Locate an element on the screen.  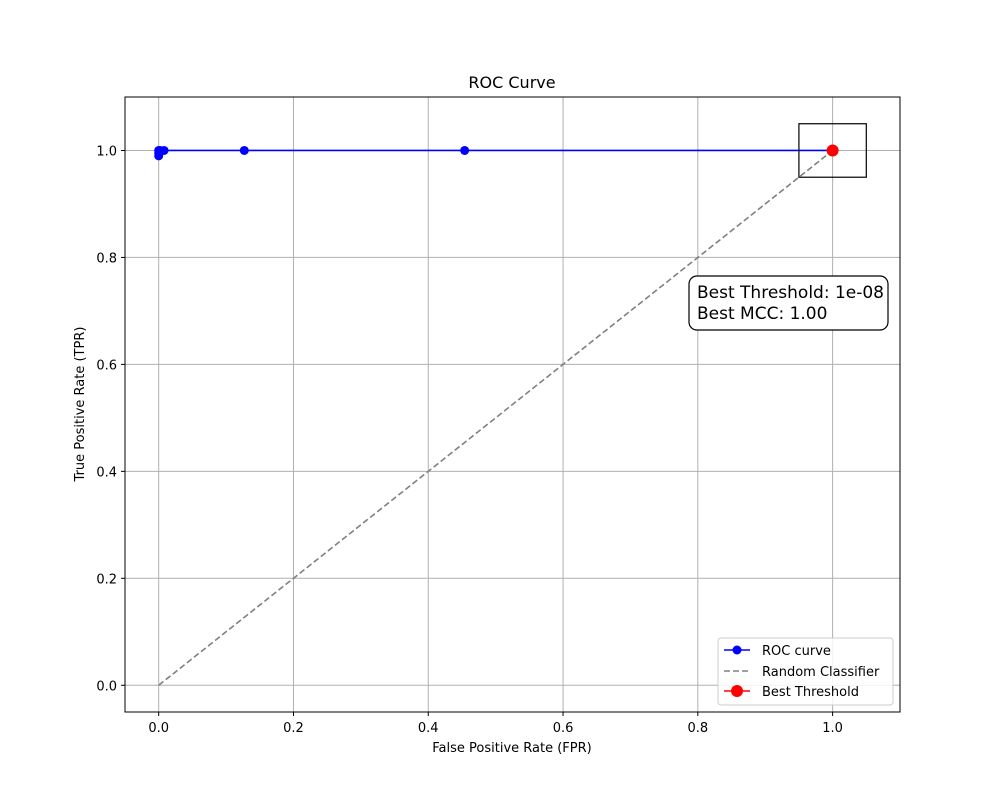
x-tick-label: 0.8 is located at coordinates (697, 728).